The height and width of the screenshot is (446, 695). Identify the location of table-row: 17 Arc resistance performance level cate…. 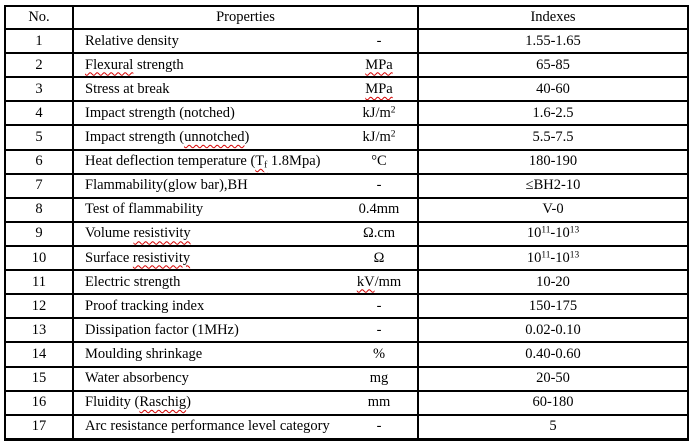
(346, 427).